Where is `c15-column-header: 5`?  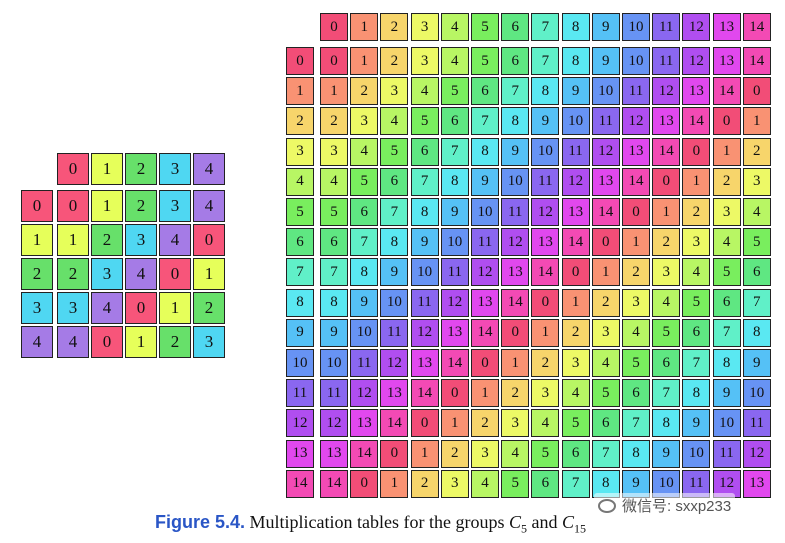 c15-column-header: 5 is located at coordinates (485, 27).